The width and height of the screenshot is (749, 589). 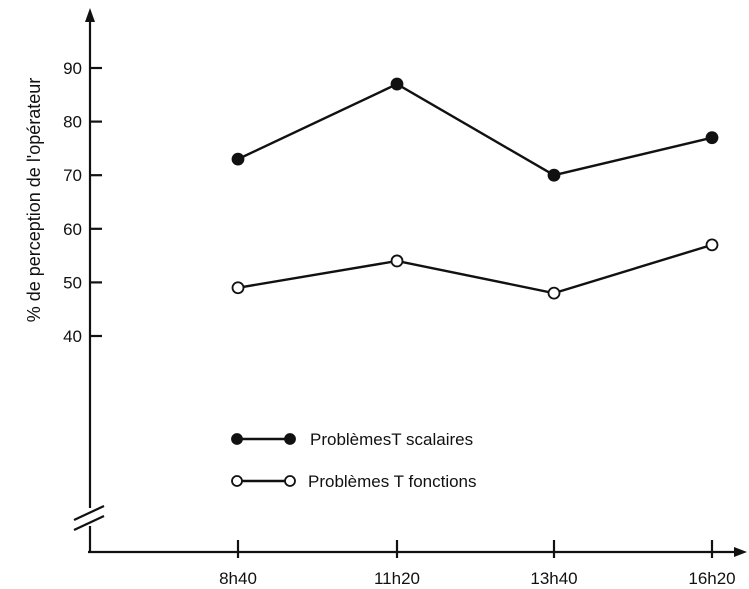 I want to click on legend-label-fonctions: Problèmes T fonctions, so click(x=392, y=481).